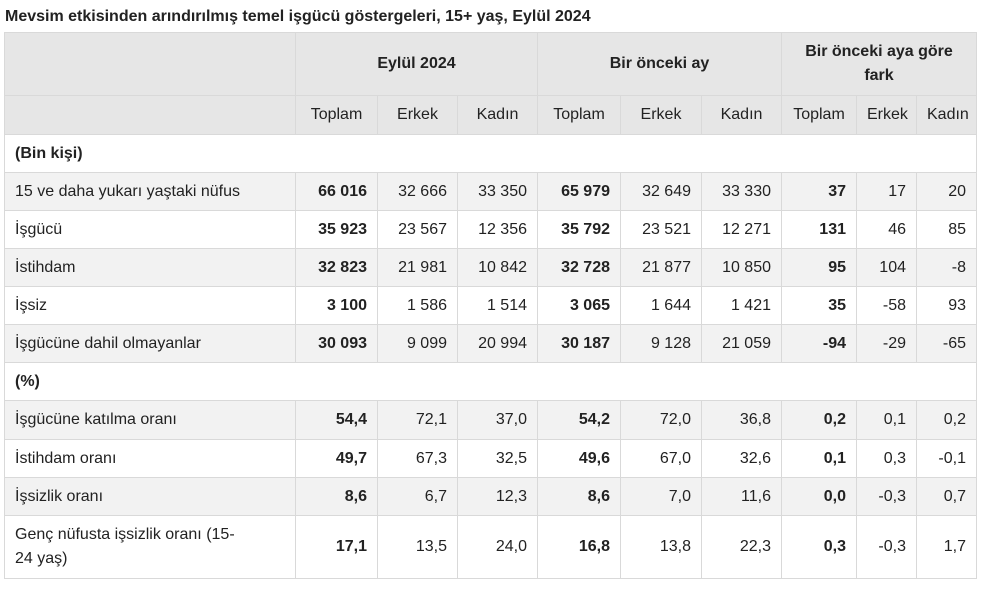  Describe the element at coordinates (661, 547) in the screenshot. I see `value-cell: 13,8` at that location.